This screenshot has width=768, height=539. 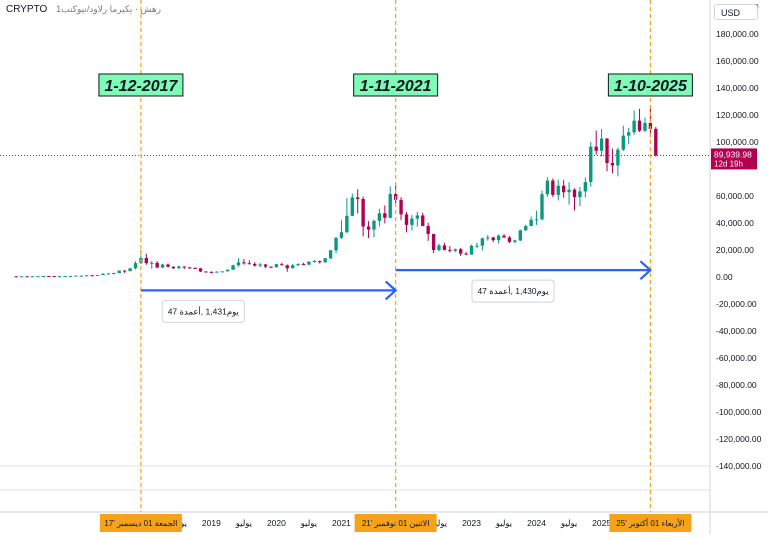 What do you see at coordinates (736, 331) in the screenshot?
I see `y-tick-label: -40,000.00` at bounding box center [736, 331].